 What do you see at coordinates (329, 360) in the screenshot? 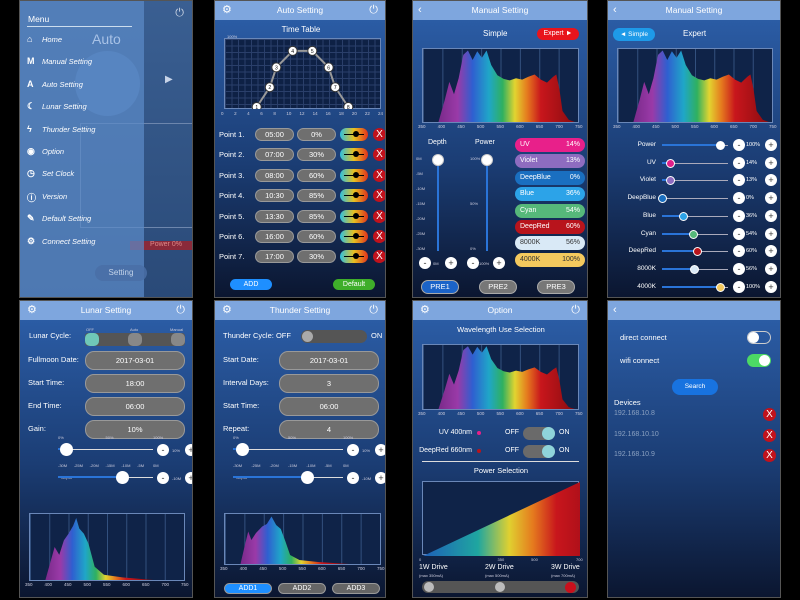
I see `field-start-date: 2017-03-01` at bounding box center [329, 360].